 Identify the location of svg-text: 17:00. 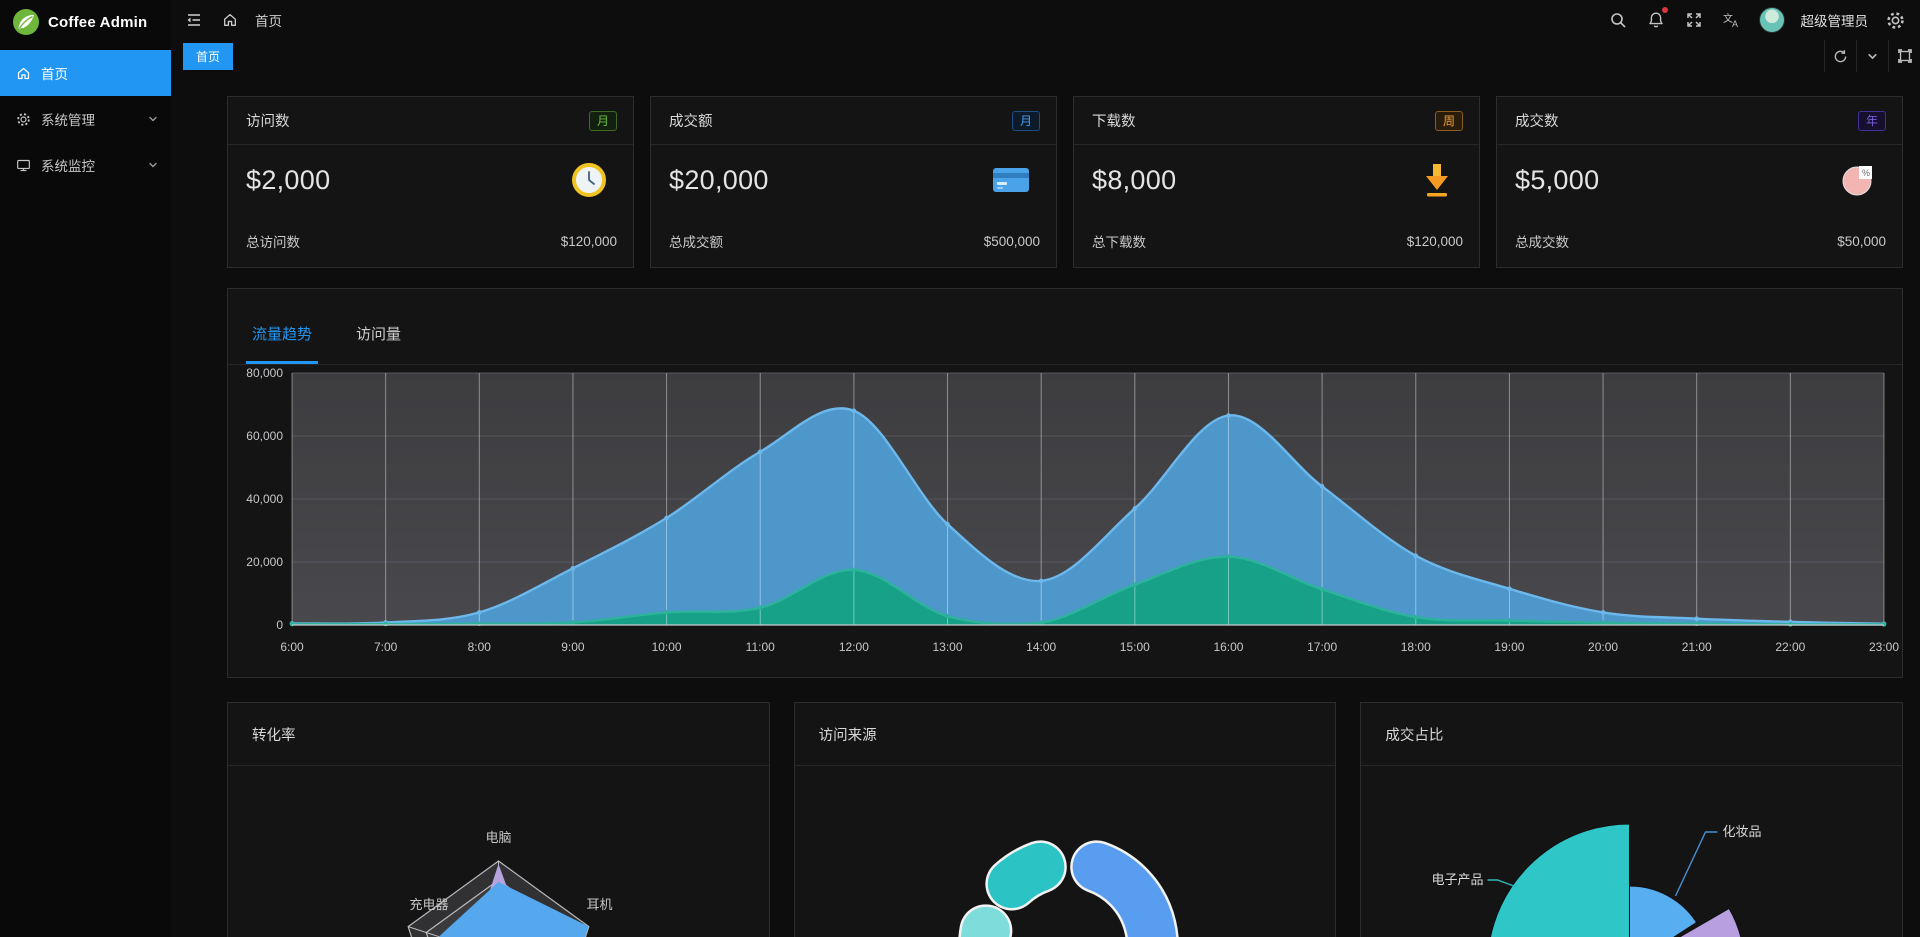
(1322, 647).